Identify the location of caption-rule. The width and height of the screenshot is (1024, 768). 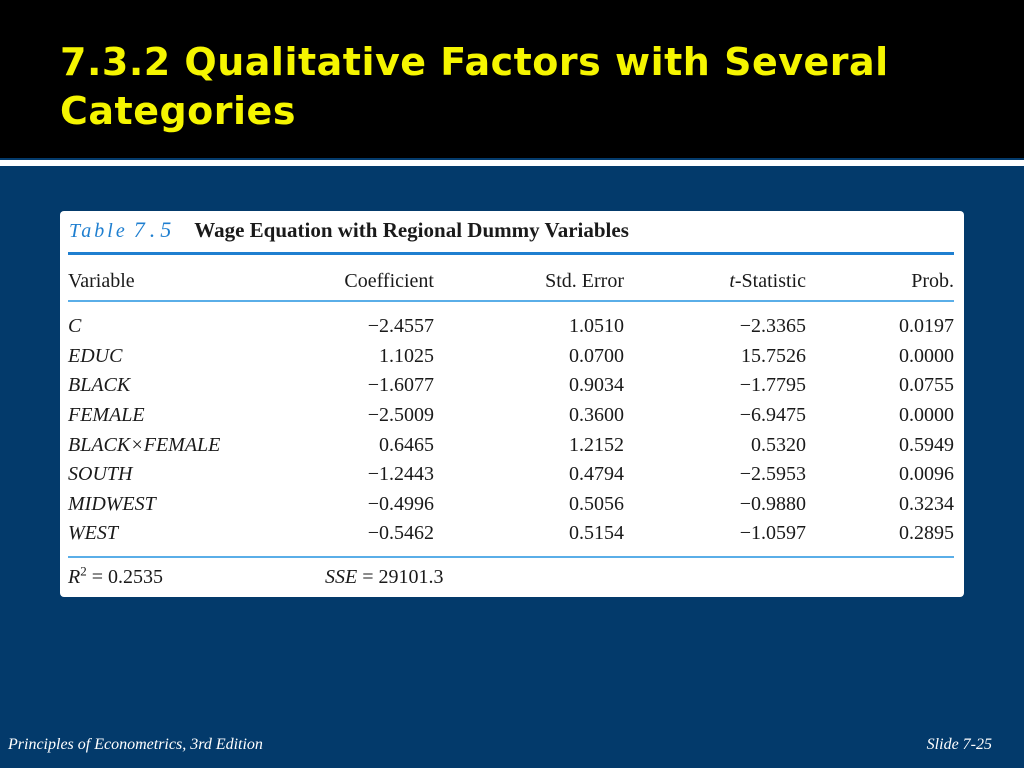
(511, 253).